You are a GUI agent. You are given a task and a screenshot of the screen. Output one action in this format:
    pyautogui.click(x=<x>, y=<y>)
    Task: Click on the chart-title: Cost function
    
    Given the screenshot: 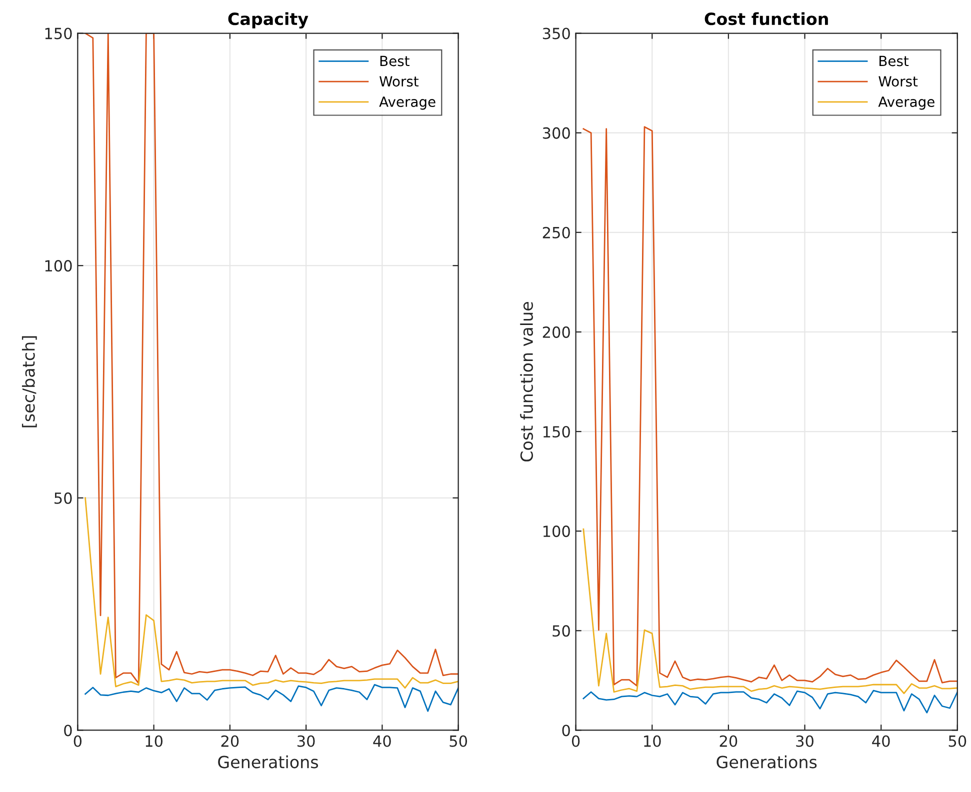 What is the action you would take?
    pyautogui.click(x=766, y=19)
    